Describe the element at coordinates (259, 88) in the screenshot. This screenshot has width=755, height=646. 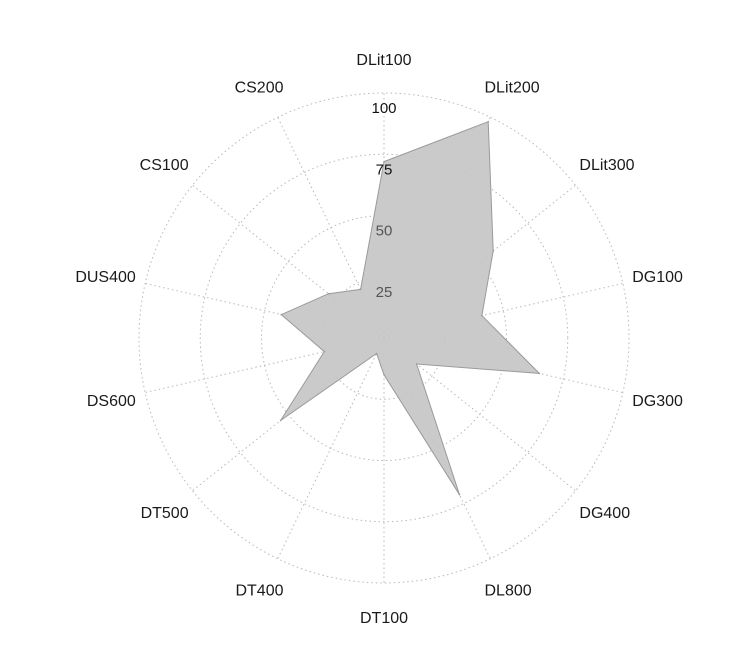
I see `axis-label-cs200: CS200` at that location.